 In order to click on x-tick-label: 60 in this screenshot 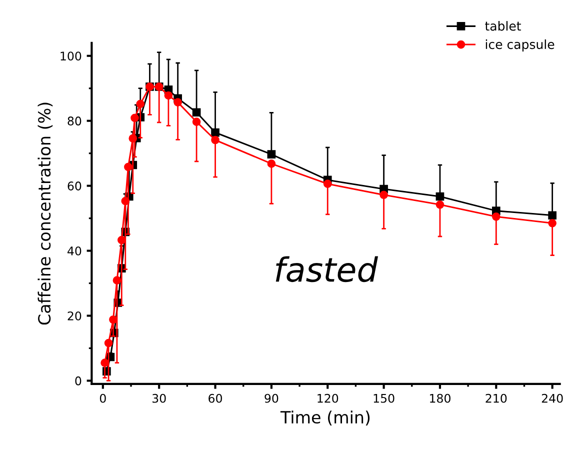, I will do `click(215, 398)`.